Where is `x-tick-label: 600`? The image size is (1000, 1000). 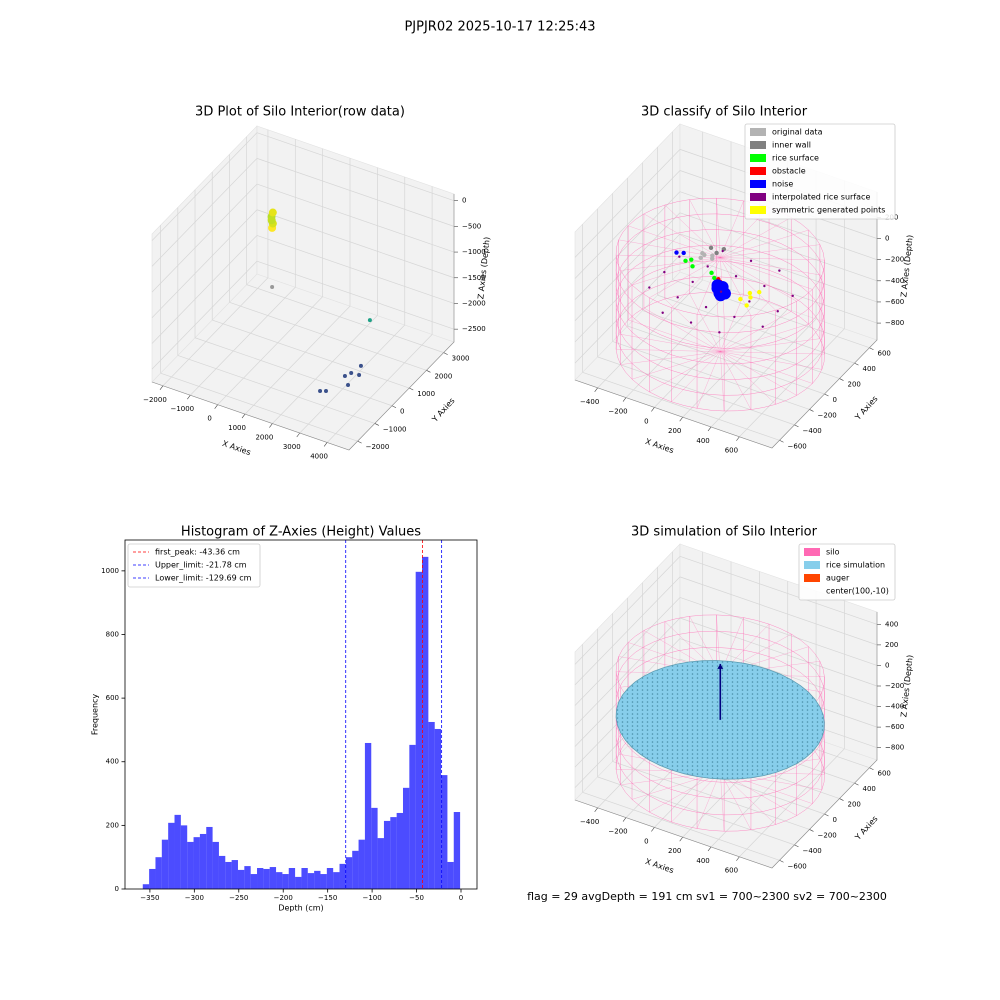
x-tick-label: 600 is located at coordinates (731, 451).